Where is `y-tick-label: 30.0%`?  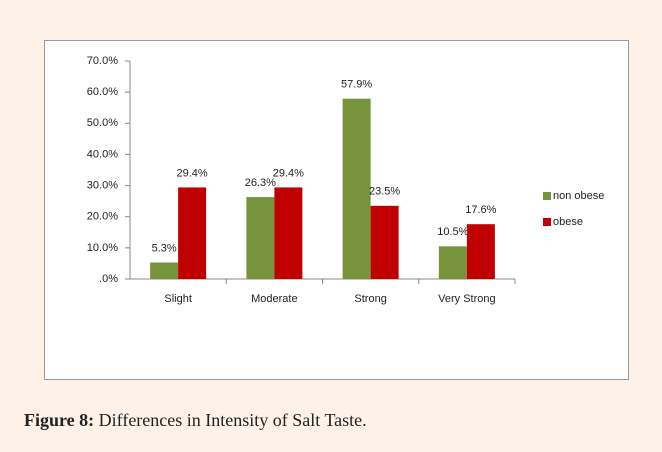
y-tick-label: 30.0% is located at coordinates (102, 185).